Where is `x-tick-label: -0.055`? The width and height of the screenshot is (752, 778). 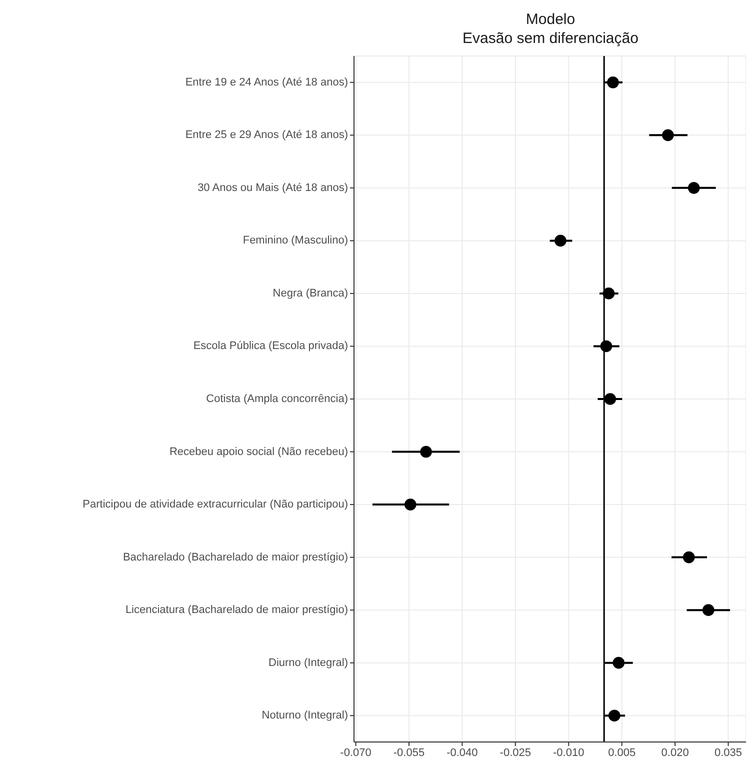 x-tick-label: -0.055 is located at coordinates (409, 752).